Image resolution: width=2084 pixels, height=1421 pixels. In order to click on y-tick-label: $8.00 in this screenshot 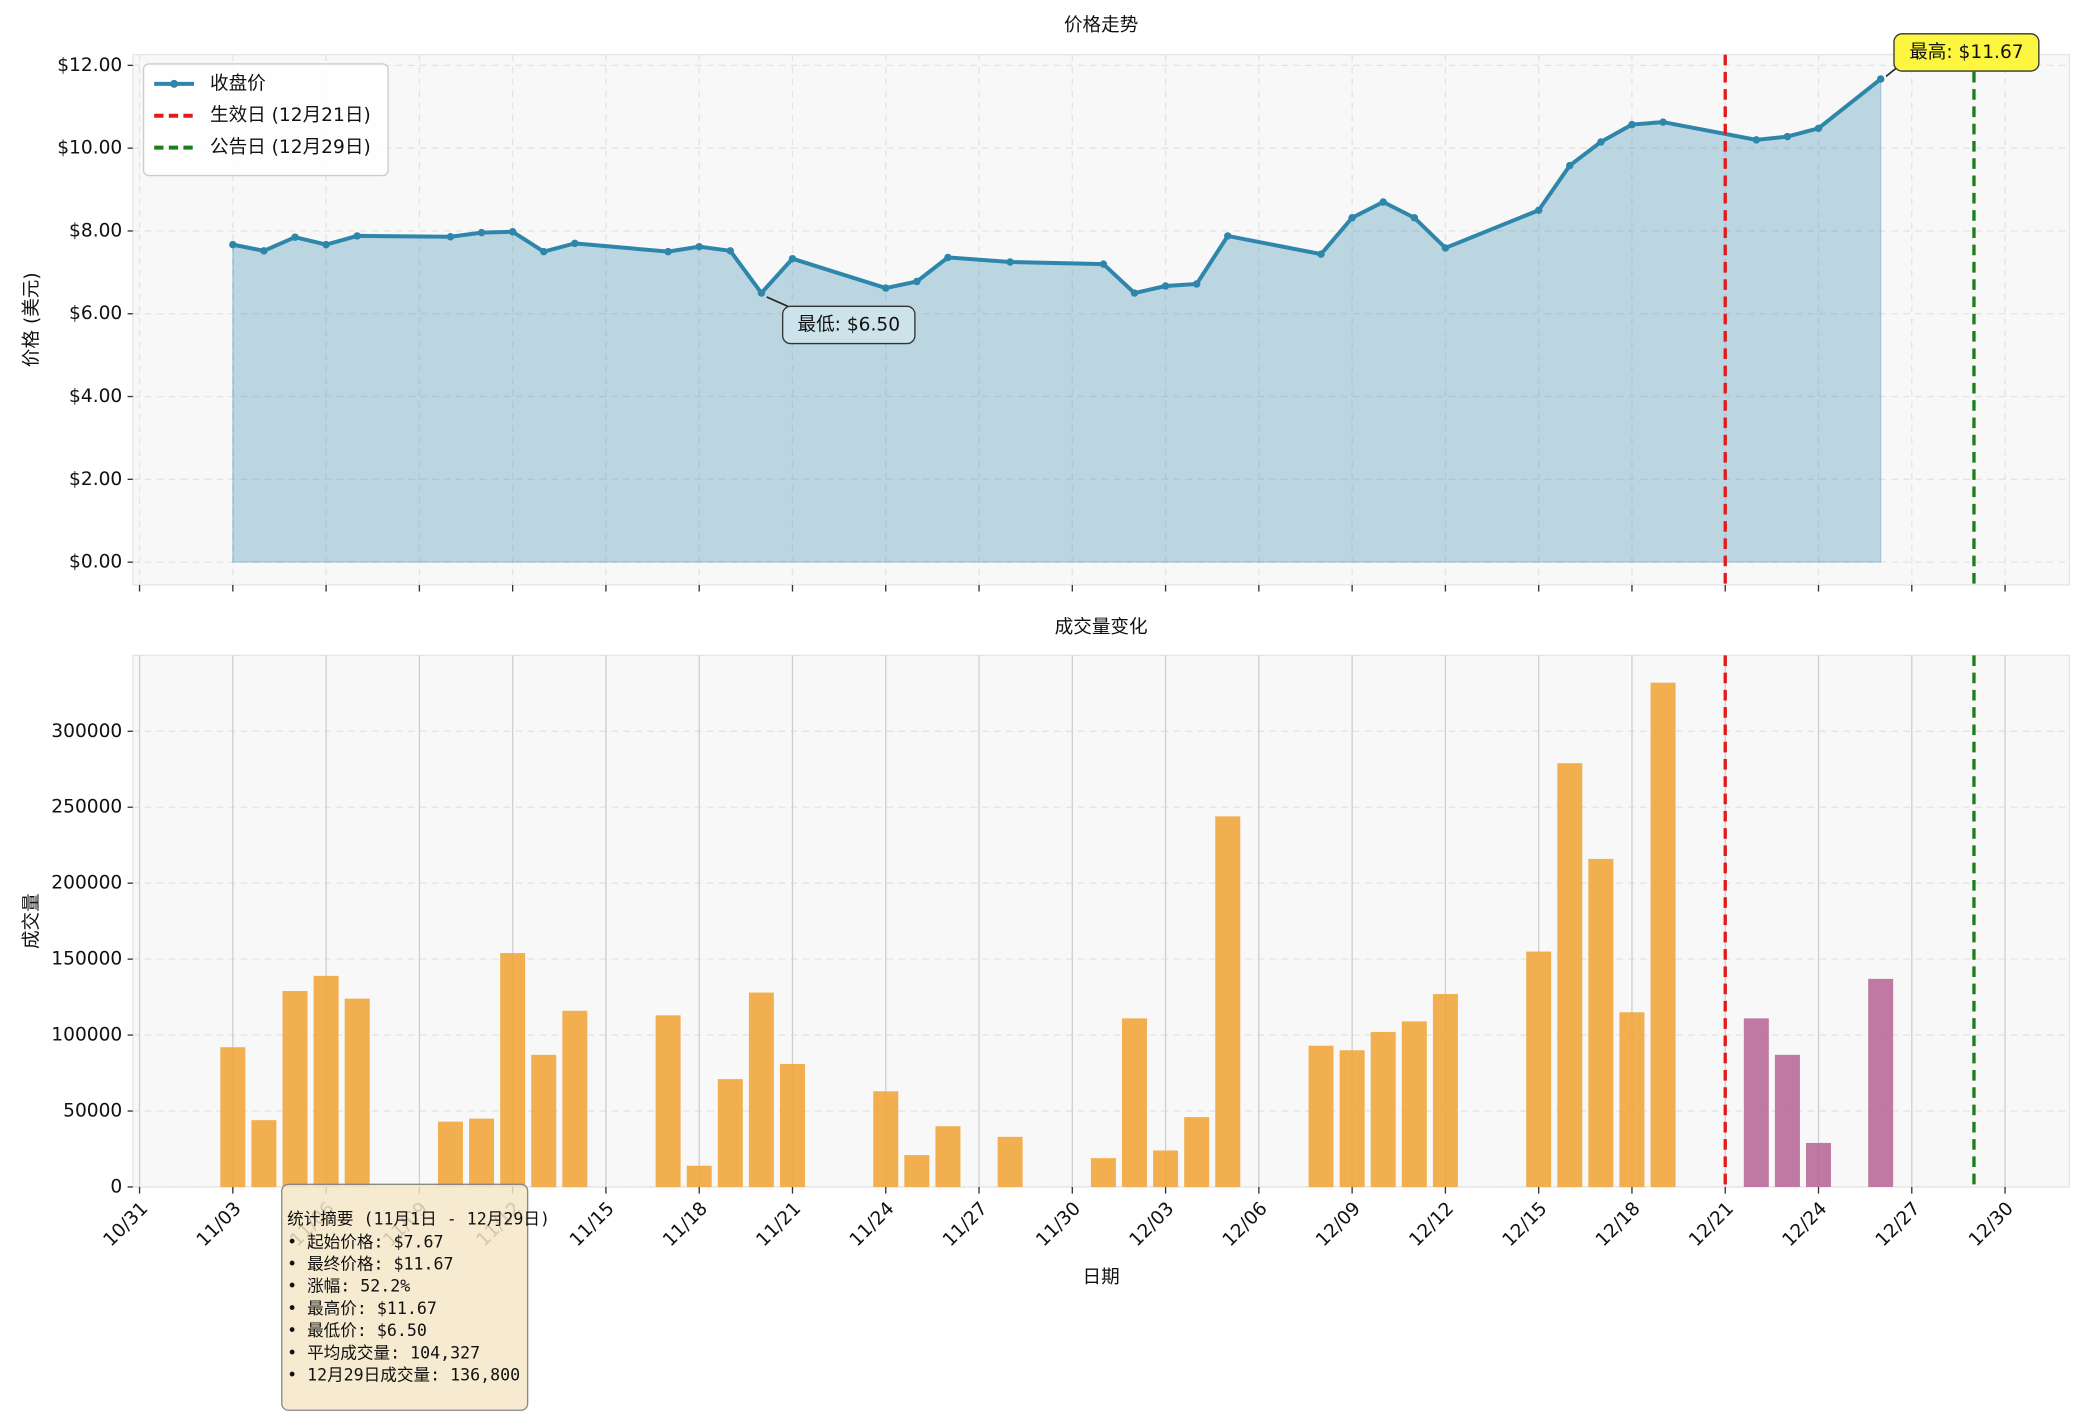, I will do `click(95, 230)`.